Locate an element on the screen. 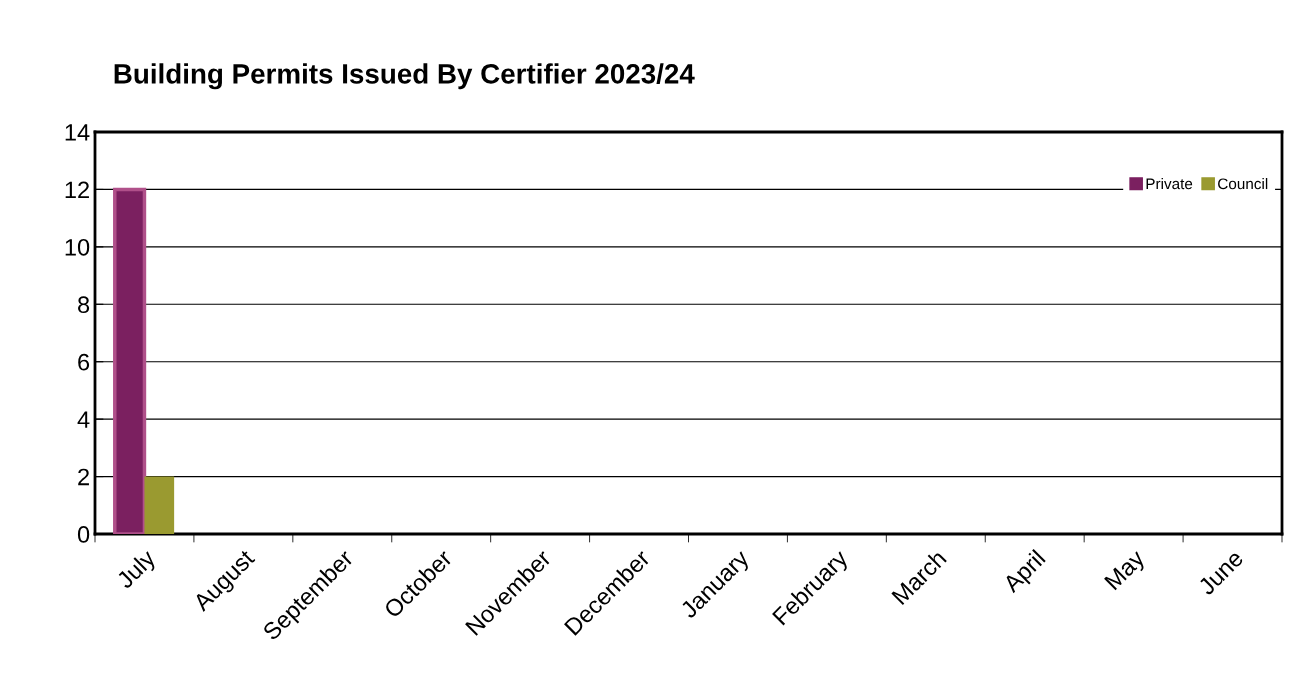  legend-label: Council is located at coordinates (1243, 183).